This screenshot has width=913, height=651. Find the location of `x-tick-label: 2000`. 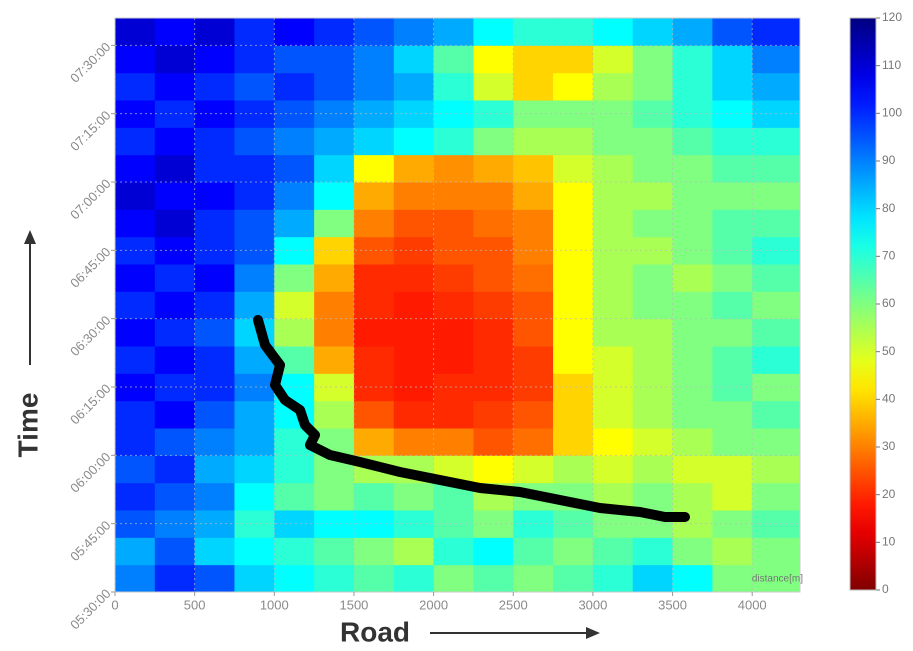

x-tick-label: 2000 is located at coordinates (433, 604).